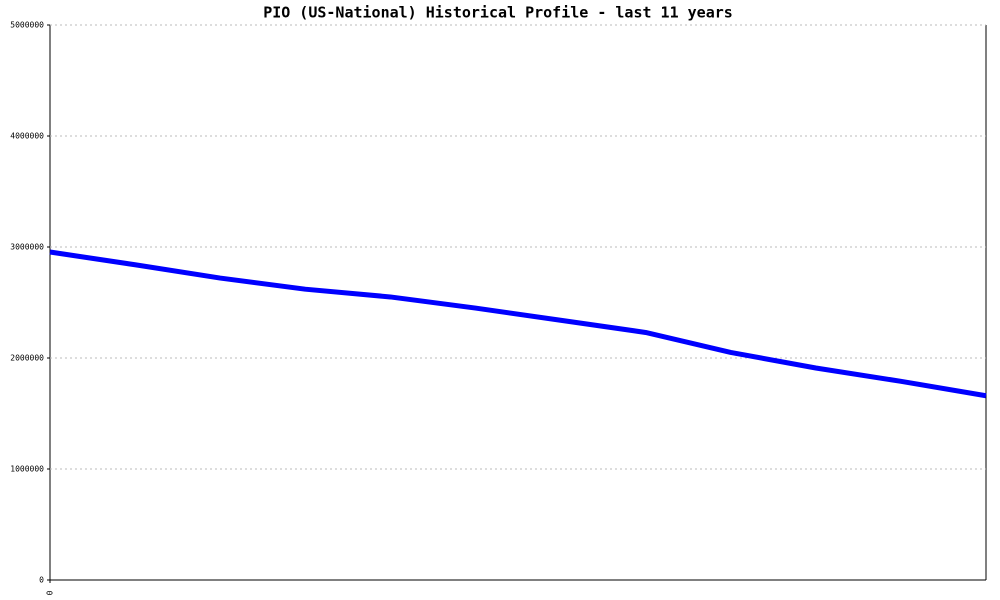  I want to click on y-tick-label: 5000000, so click(27, 25).